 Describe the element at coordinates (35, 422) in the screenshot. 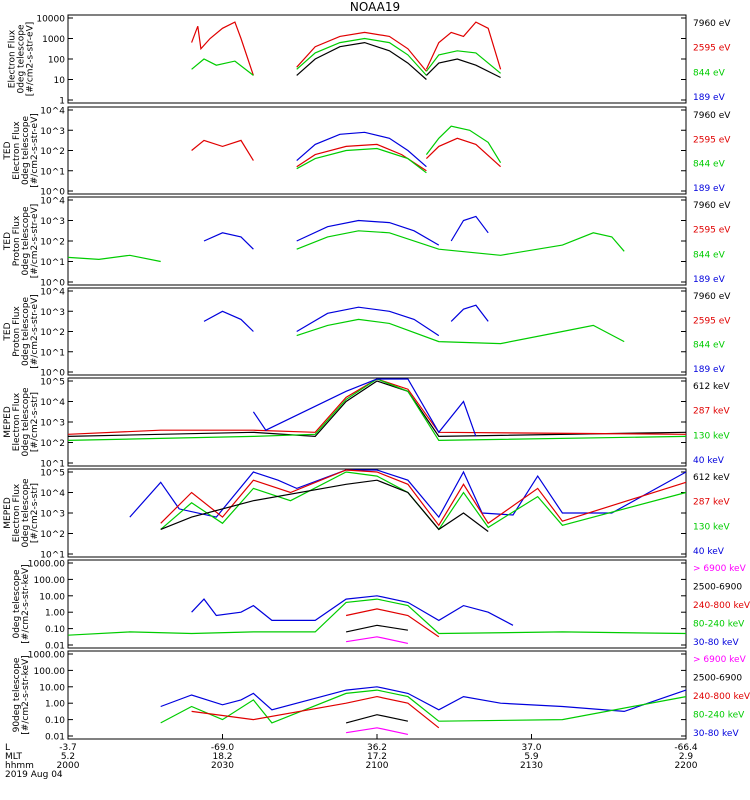

I see `y-axis-label: [#/cm2-s-str]` at that location.